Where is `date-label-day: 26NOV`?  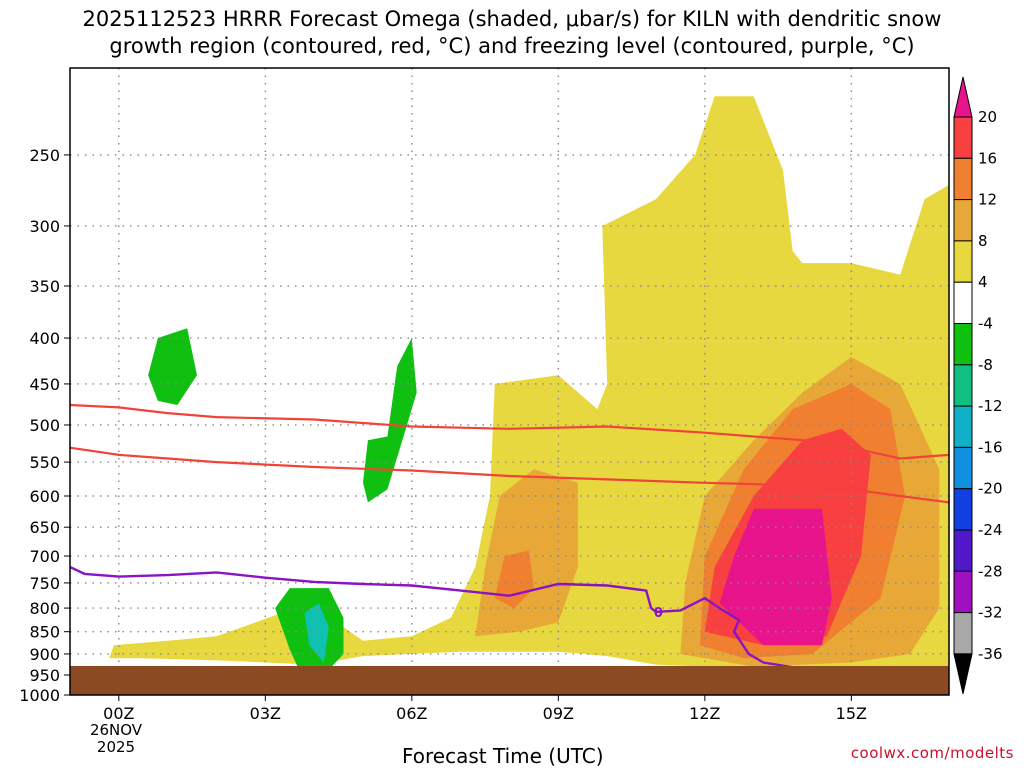
date-label-day: 26NOV is located at coordinates (116, 730).